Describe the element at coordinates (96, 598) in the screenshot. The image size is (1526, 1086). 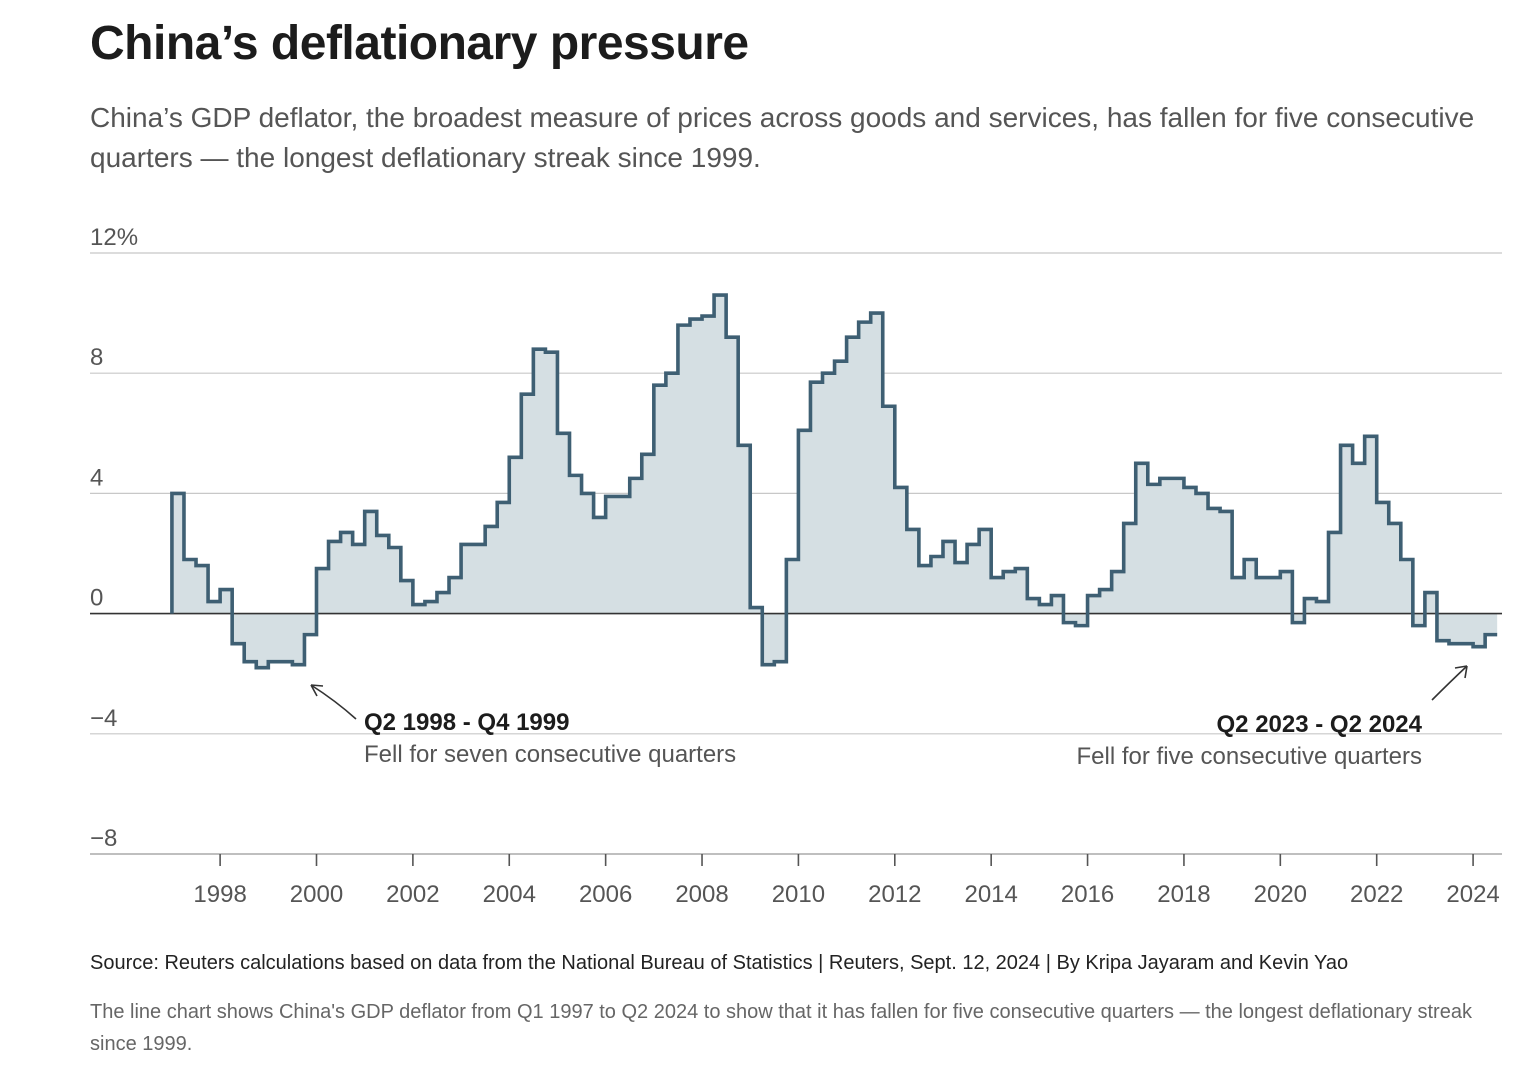
I see `y-tick-label: 0` at that location.